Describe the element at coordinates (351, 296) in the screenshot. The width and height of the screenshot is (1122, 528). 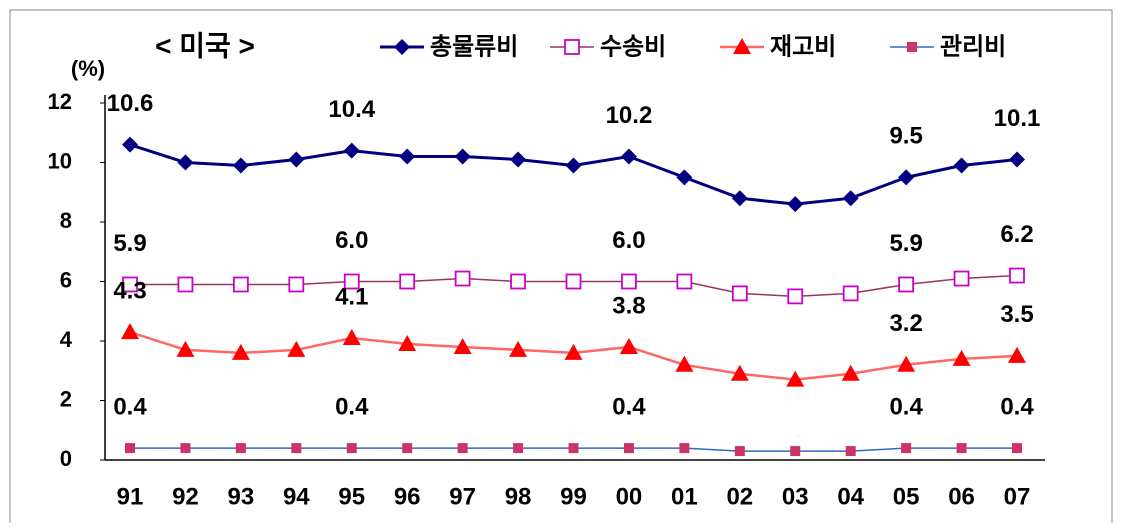
I see `data-label: 4.1` at that location.